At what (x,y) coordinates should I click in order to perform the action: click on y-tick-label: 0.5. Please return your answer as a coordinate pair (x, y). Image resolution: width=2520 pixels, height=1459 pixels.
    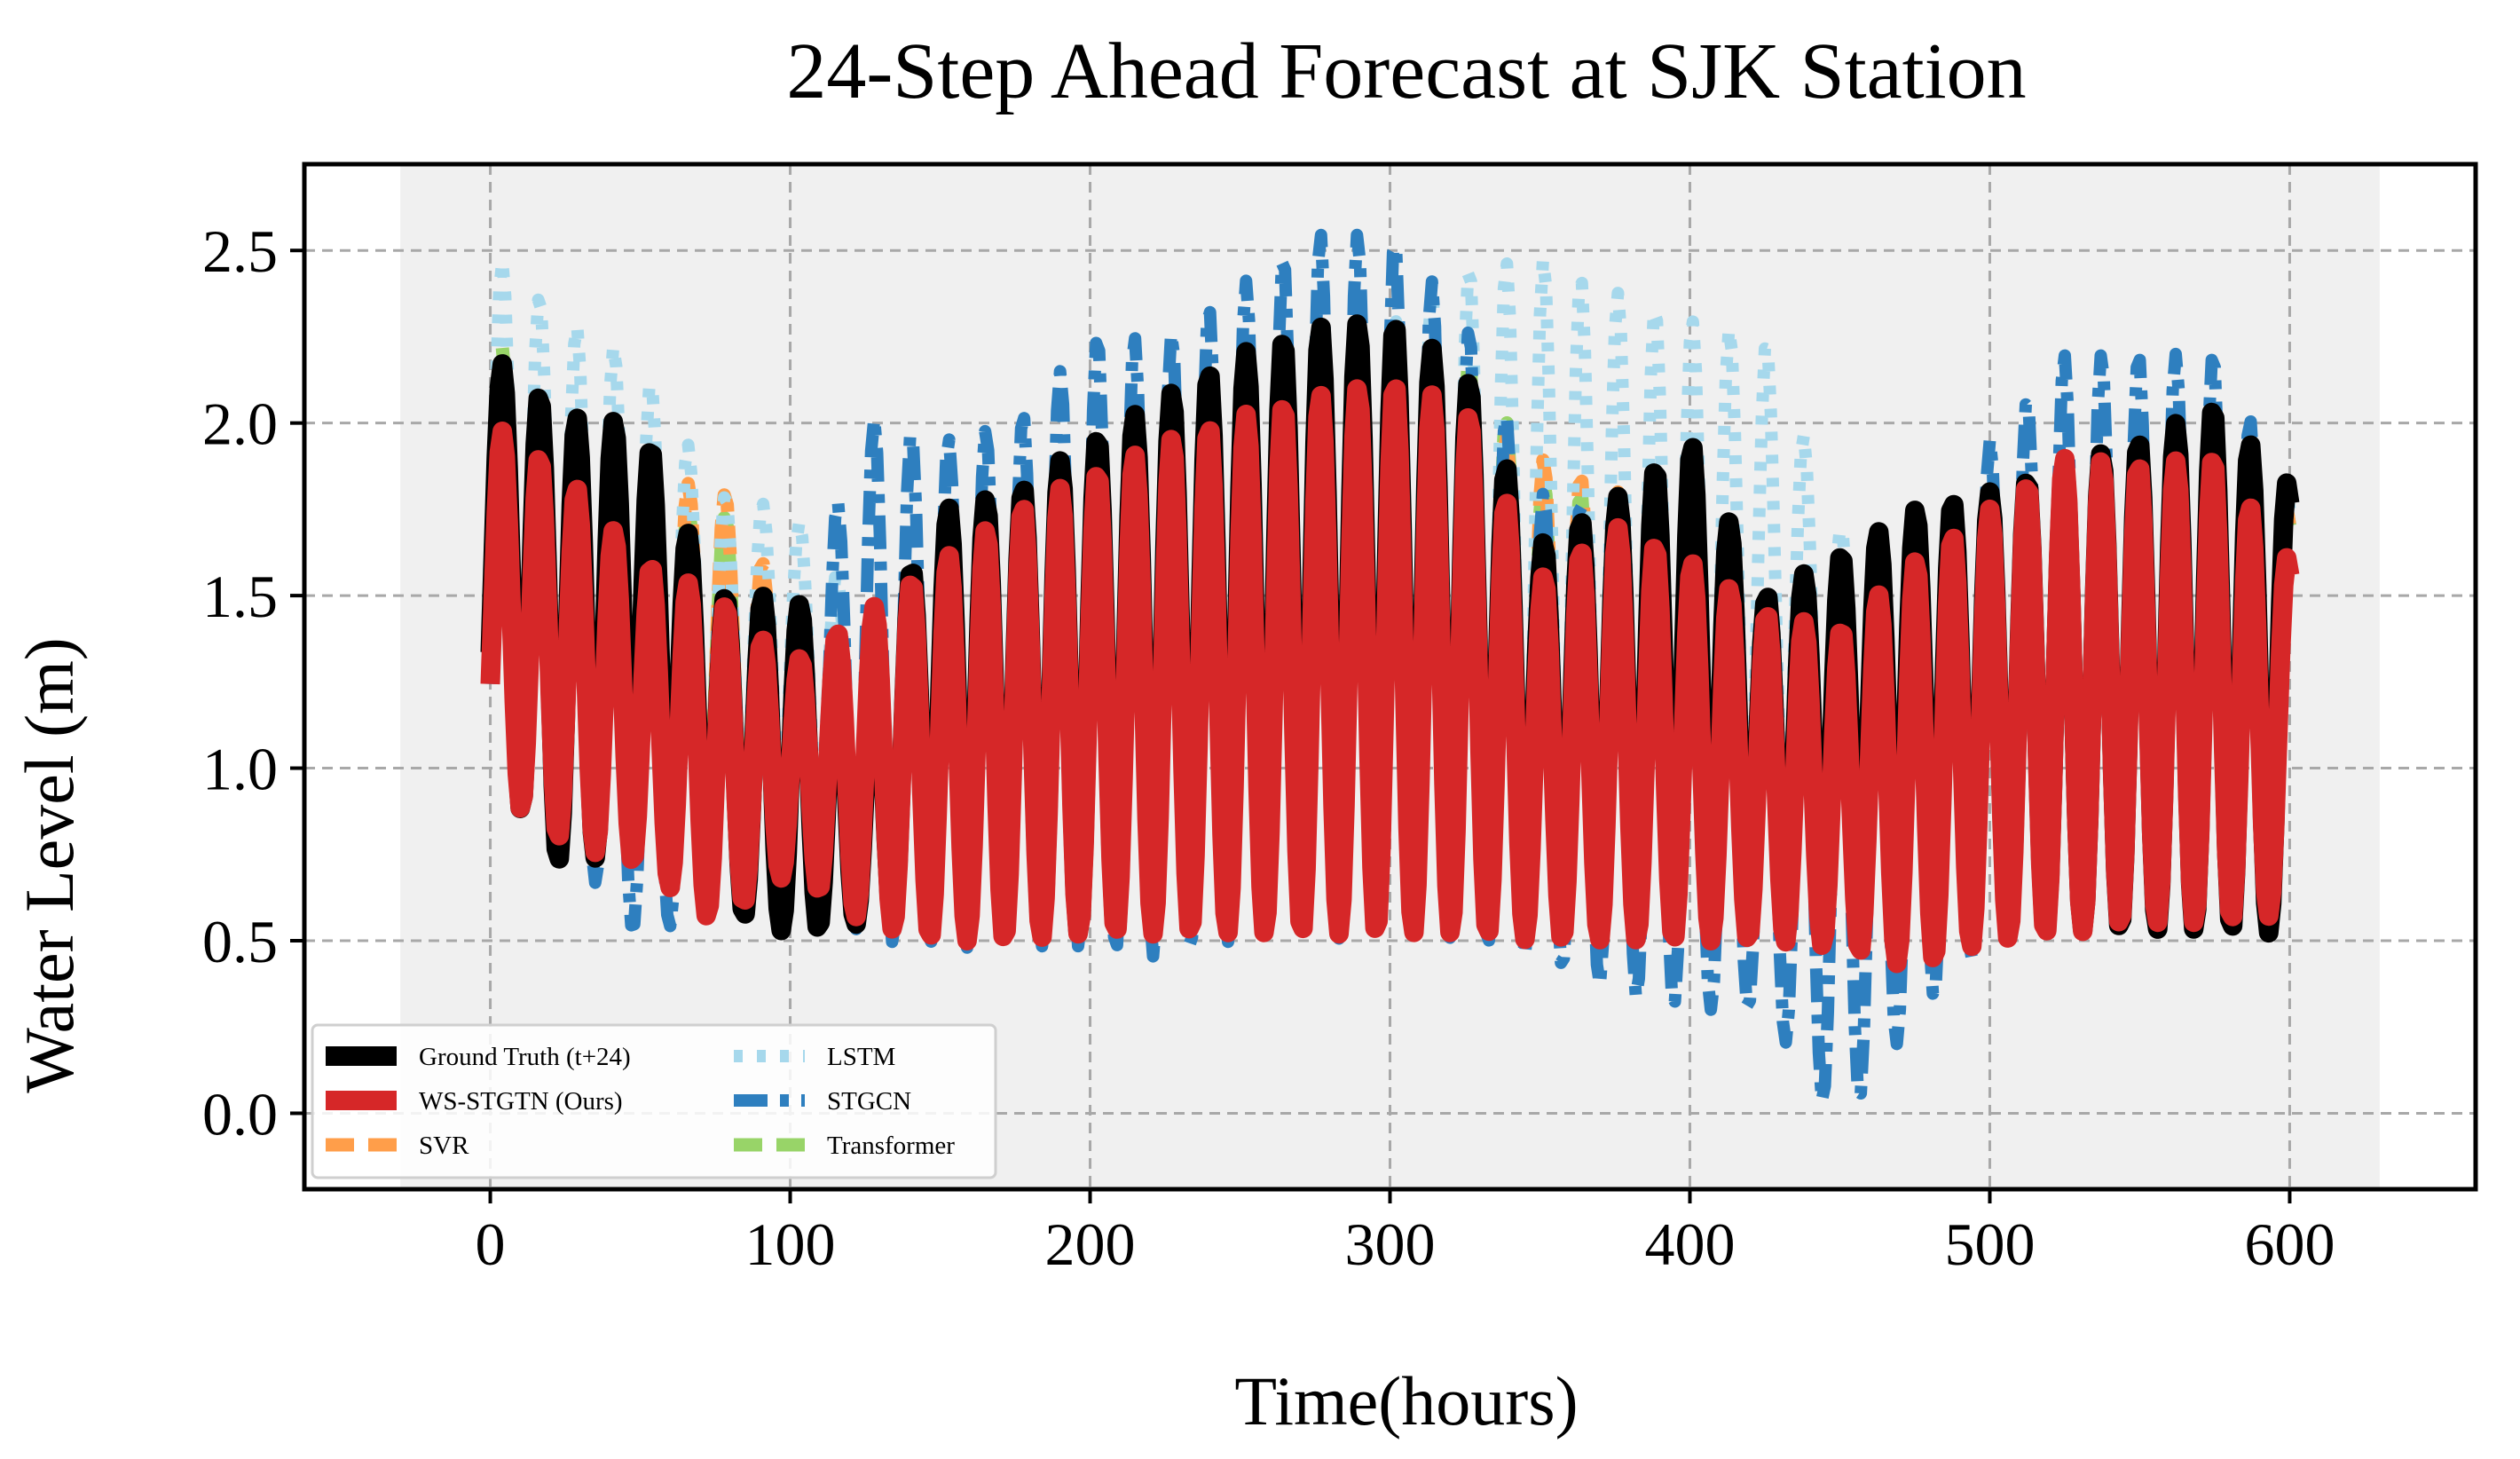
    Looking at the image, I should click on (240, 942).